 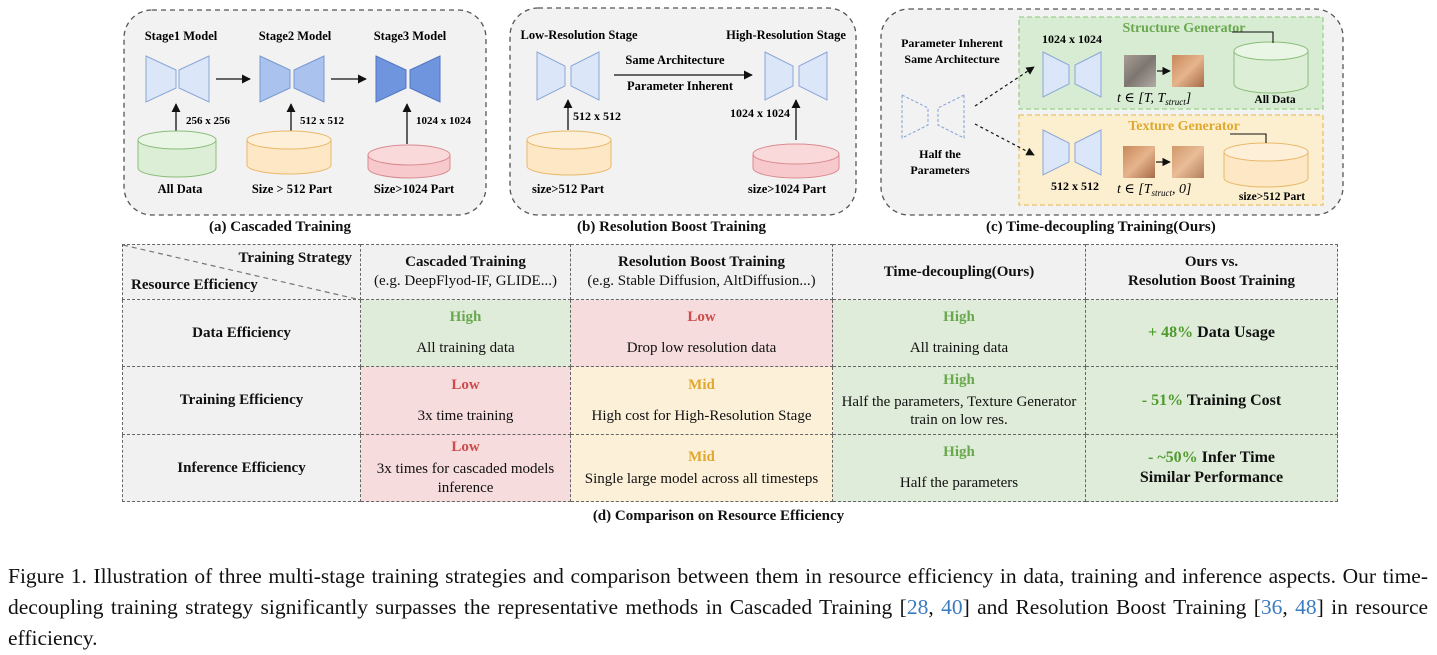 I want to click on res-512-label: 512 x 512, so click(x=322, y=121).